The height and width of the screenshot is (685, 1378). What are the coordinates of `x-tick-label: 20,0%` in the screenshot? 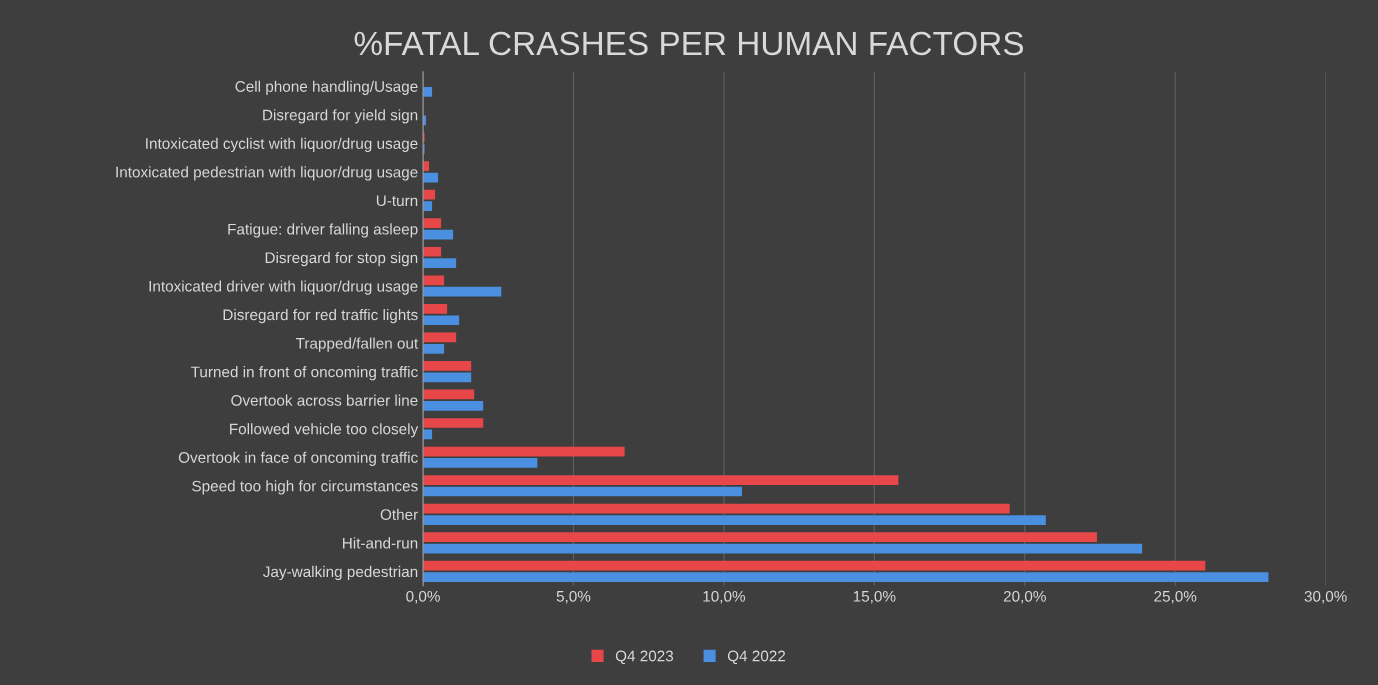 It's located at (1024, 597).